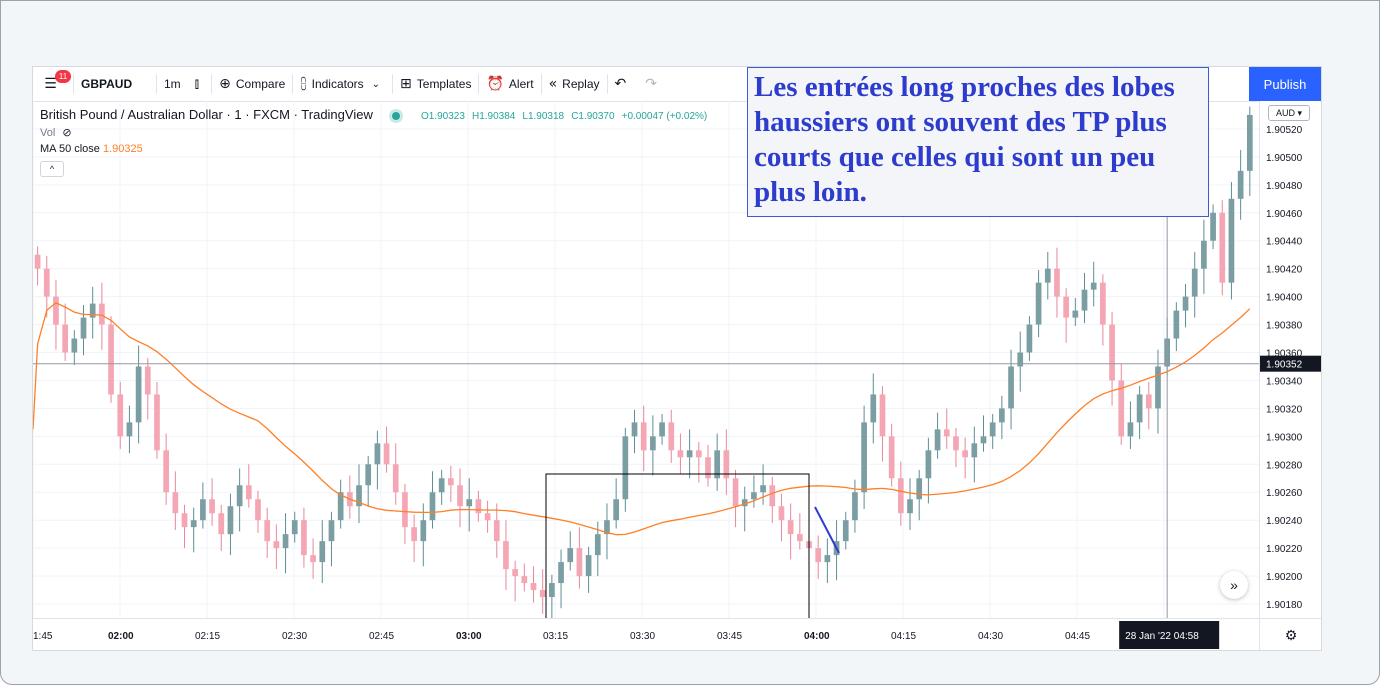 Image resolution: width=1384 pixels, height=689 pixels. Describe the element at coordinates (651, 84) in the screenshot. I see `redo-icon: ↷` at that location.